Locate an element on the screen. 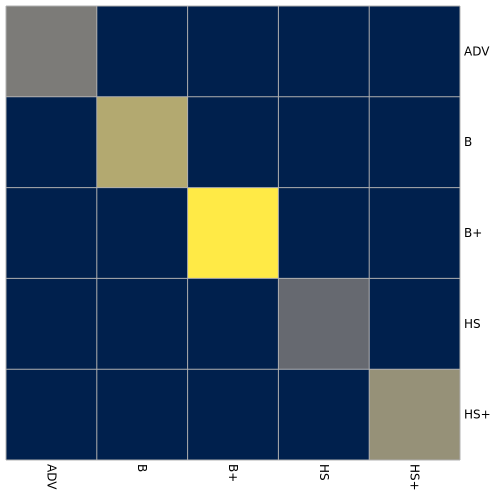  heatmap-cell-HS+-ADV is located at coordinates (51, 414).